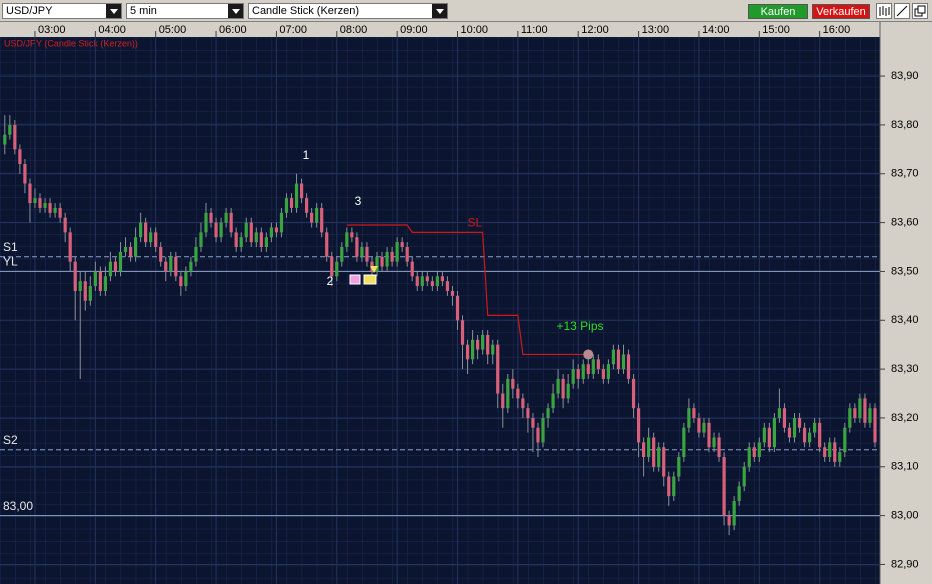  I want to click on level-label: YL, so click(10, 262).